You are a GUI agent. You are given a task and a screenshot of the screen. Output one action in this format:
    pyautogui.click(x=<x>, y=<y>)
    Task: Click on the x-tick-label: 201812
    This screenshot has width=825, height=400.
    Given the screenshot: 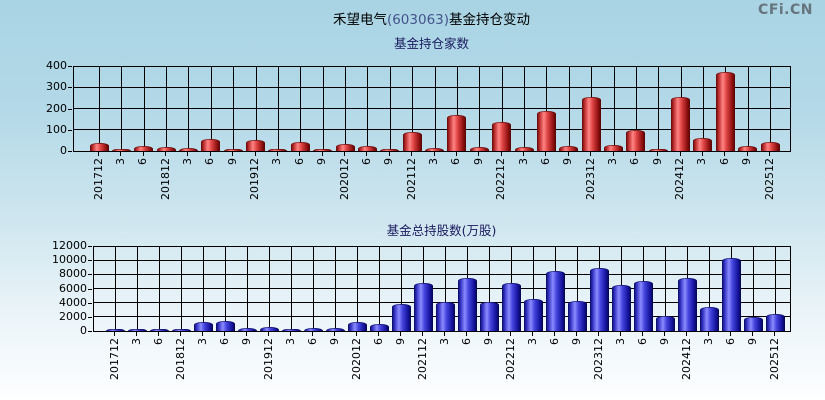 What is the action you would take?
    pyautogui.click(x=165, y=179)
    